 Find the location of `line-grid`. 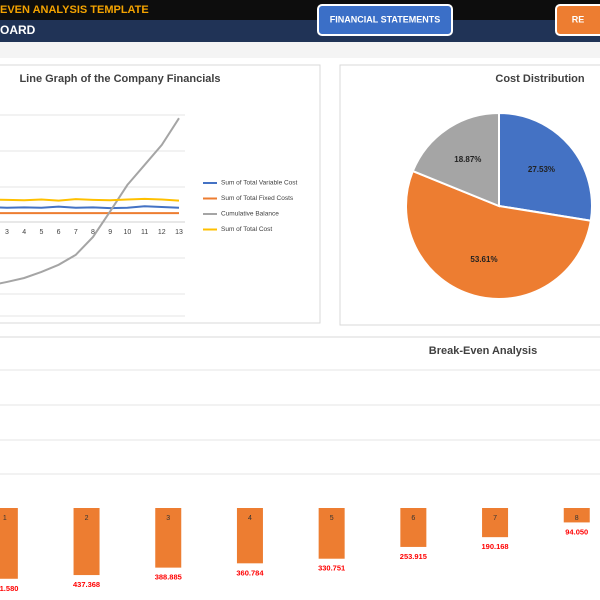

line-grid is located at coordinates (92, 215).